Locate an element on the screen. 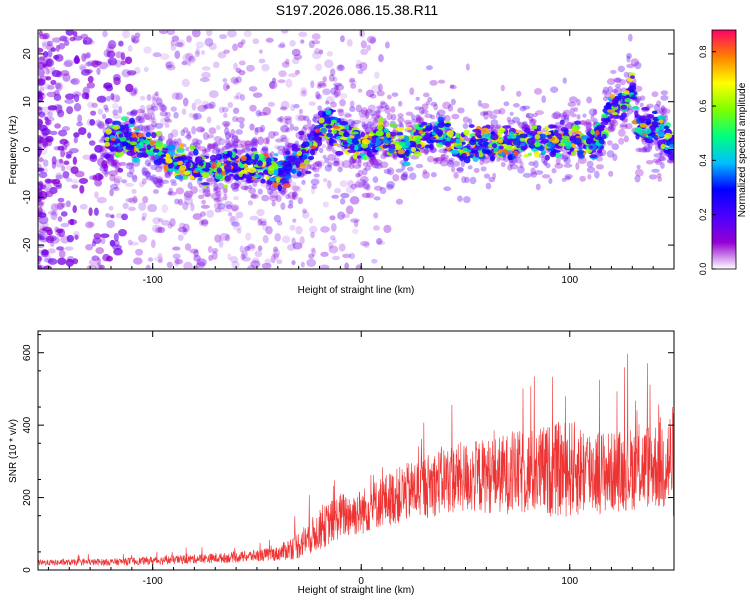 Image resolution: width=750 pixels, height=605 pixels. figure-title: S197.2026.086.15.38.R11 is located at coordinates (357, 10).